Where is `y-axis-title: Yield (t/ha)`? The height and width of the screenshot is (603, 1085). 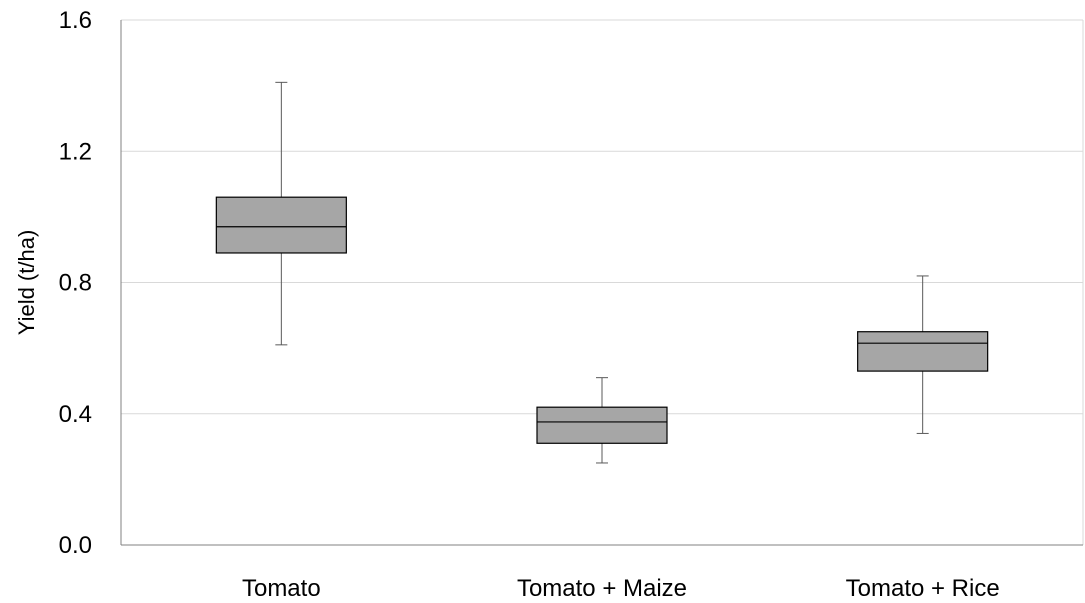
y-axis-title: Yield (t/ha) is located at coordinates (26, 283).